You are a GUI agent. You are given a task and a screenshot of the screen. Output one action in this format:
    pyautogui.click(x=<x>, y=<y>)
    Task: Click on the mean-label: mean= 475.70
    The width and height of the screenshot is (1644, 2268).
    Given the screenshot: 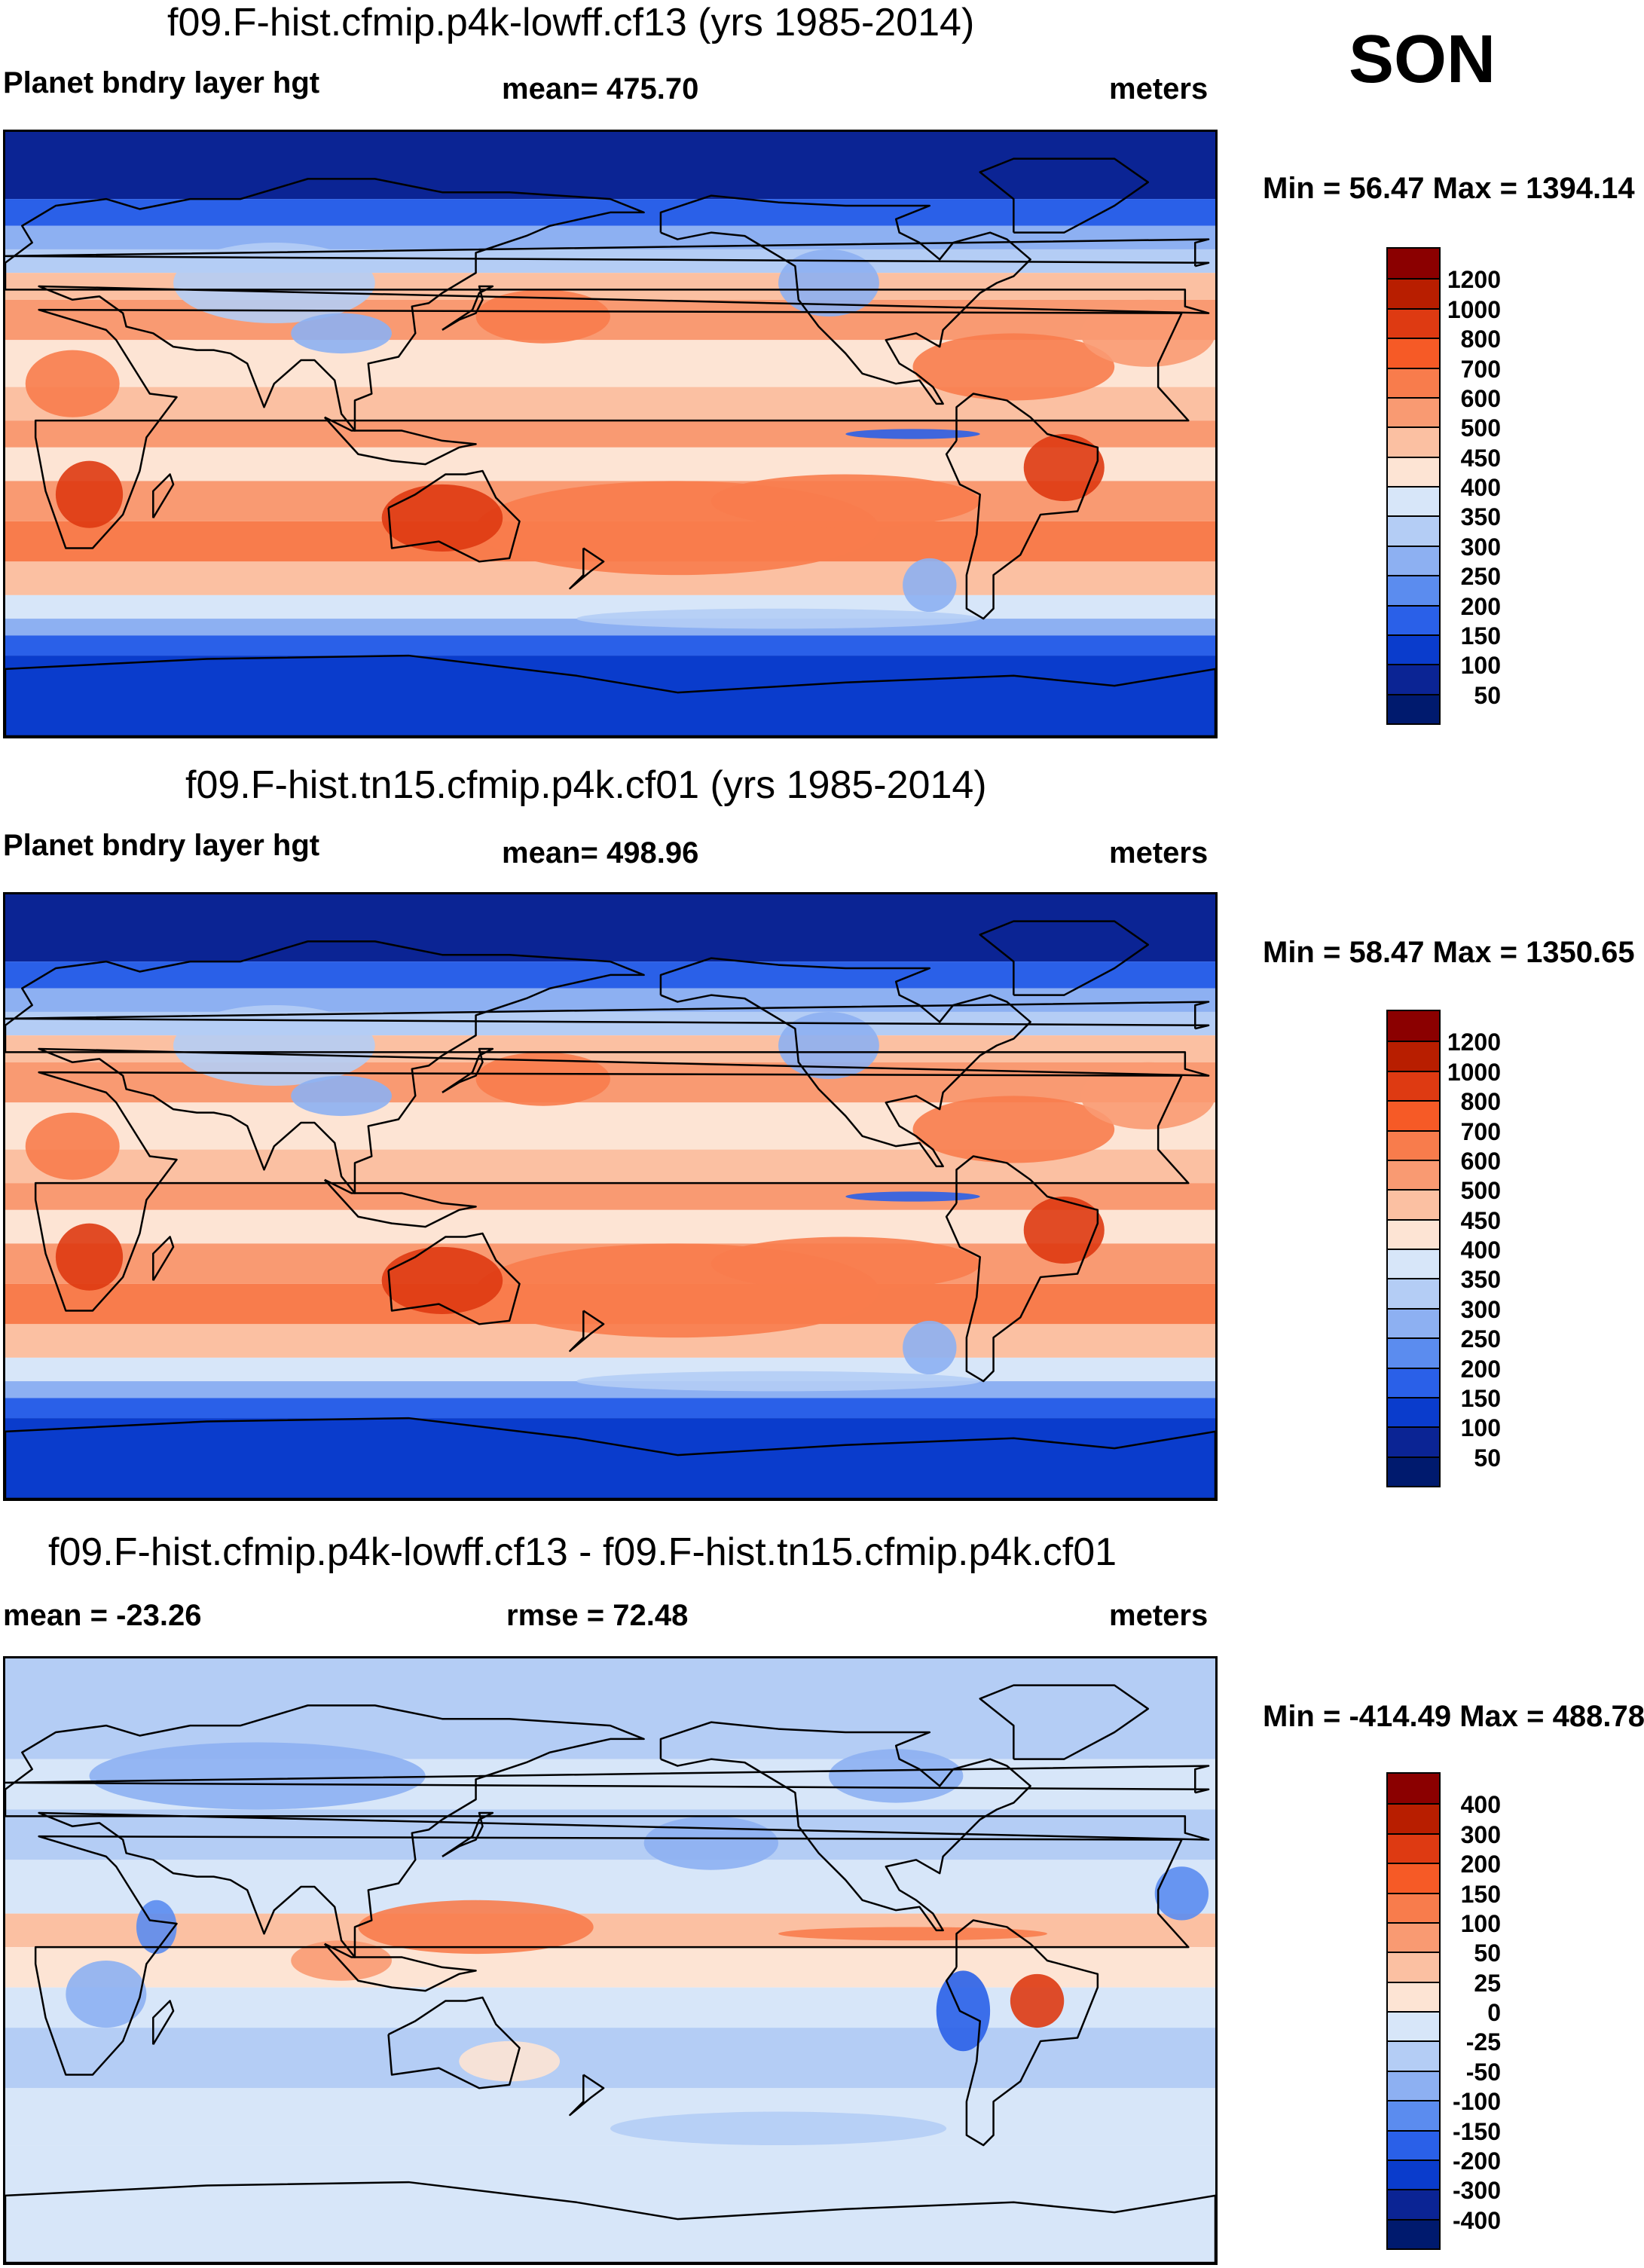 What is the action you would take?
    pyautogui.click(x=600, y=88)
    